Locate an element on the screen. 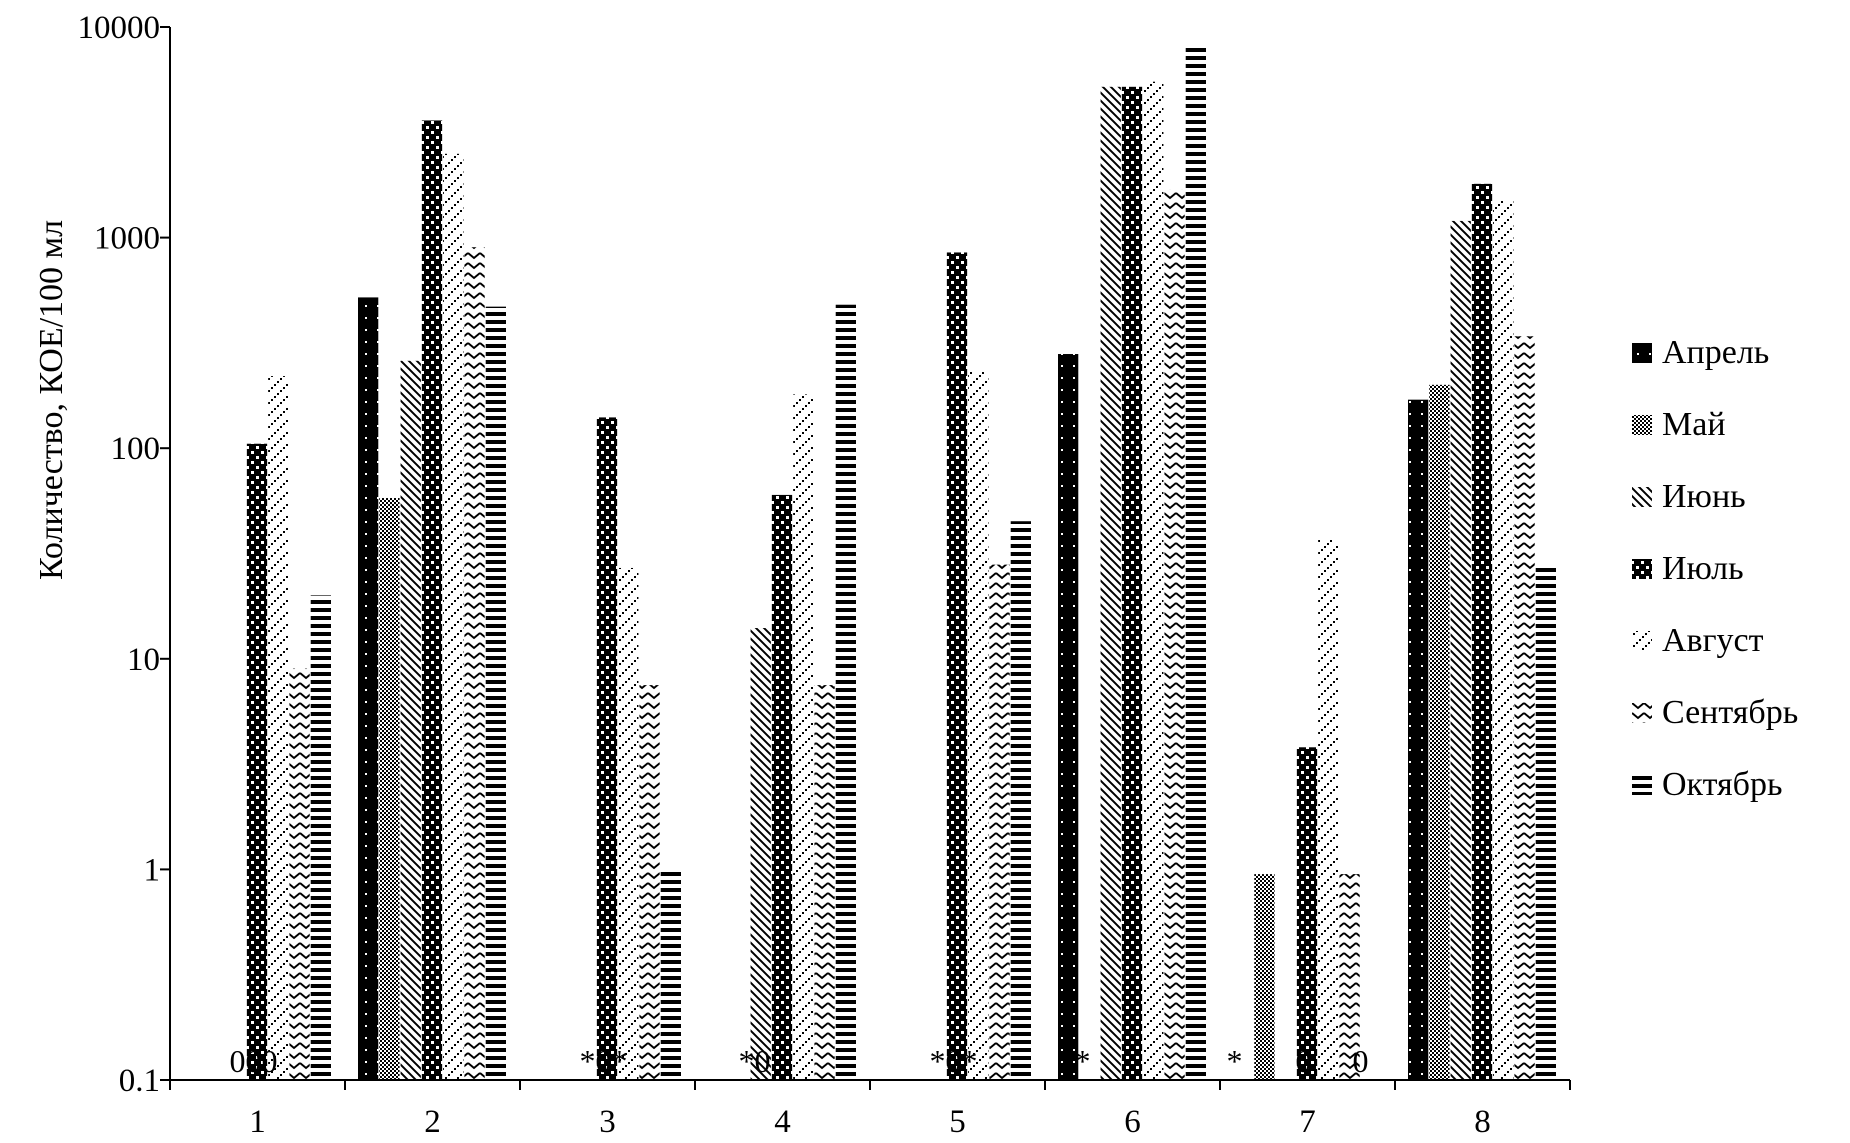 This screenshot has width=1850, height=1143. x-tick-label: 1 is located at coordinates (257, 1122).